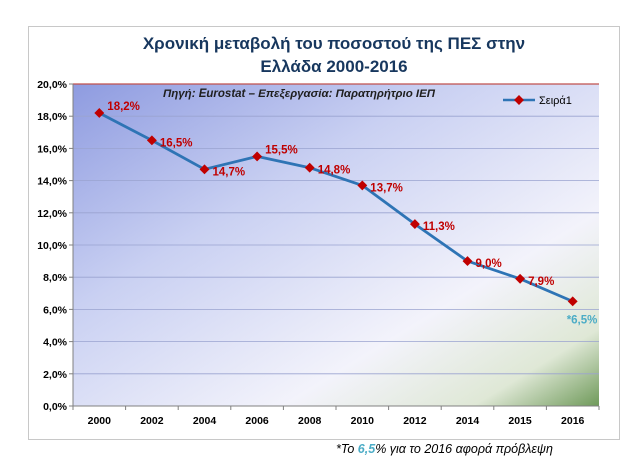 The image size is (630, 464). What do you see at coordinates (336, 416) in the screenshot?
I see `x-axis-ticks: 2000 2002 2004 2006 2008 2010 2012 2014 2015 2016` at bounding box center [336, 416].